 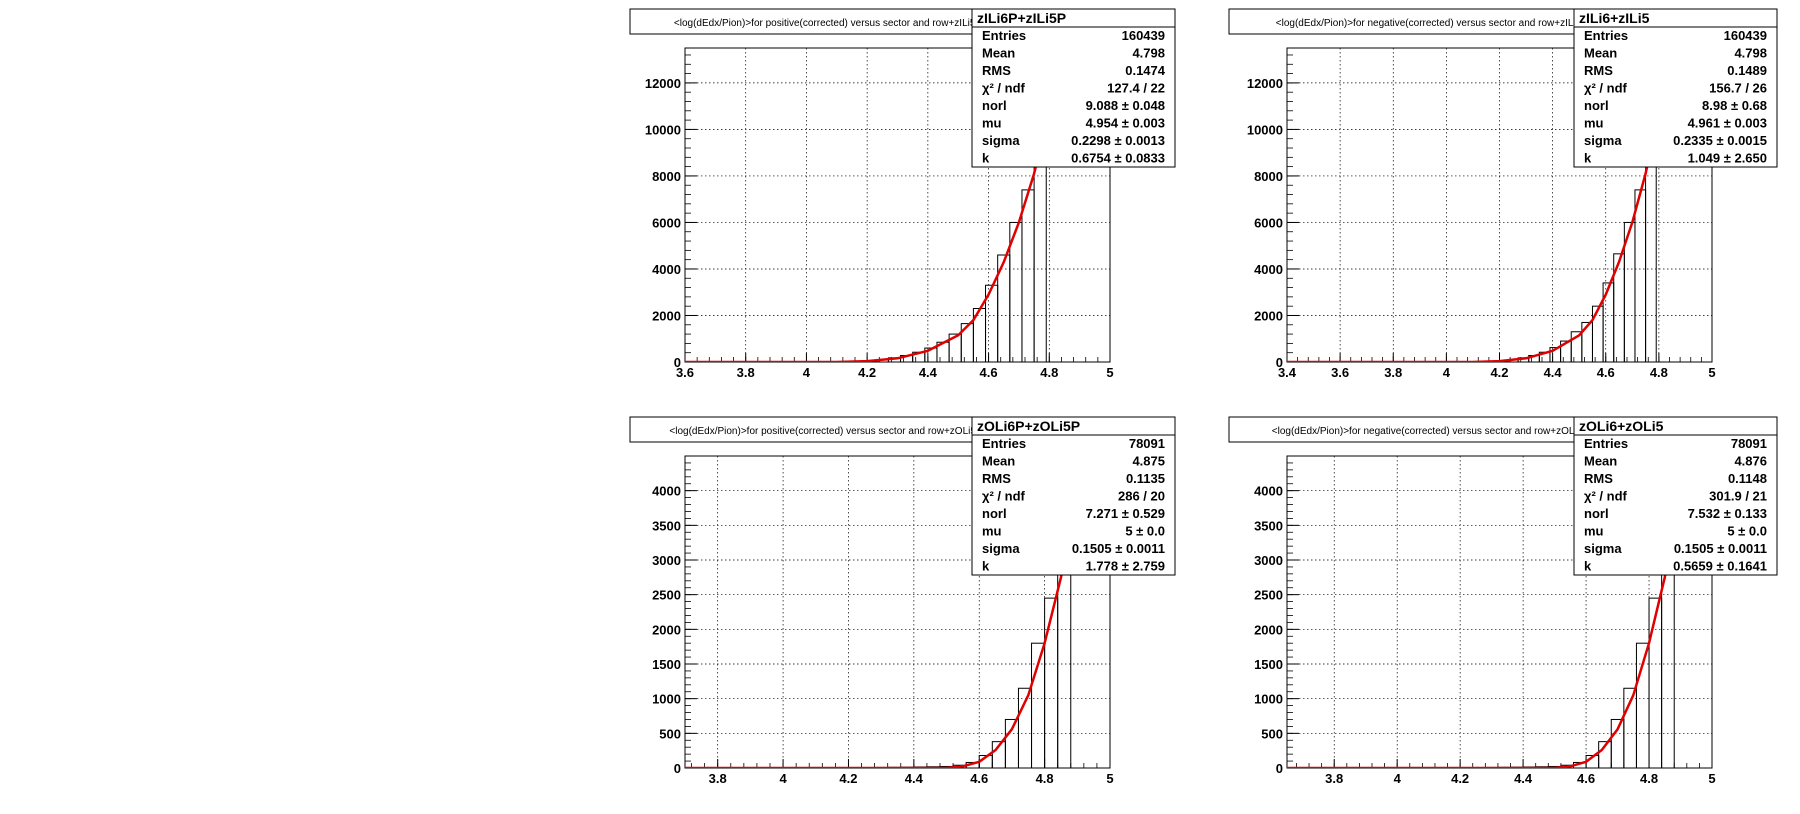 What do you see at coordinates (1125, 105) in the screenshot?
I see `stats-value: 9.088 ± 0.048` at bounding box center [1125, 105].